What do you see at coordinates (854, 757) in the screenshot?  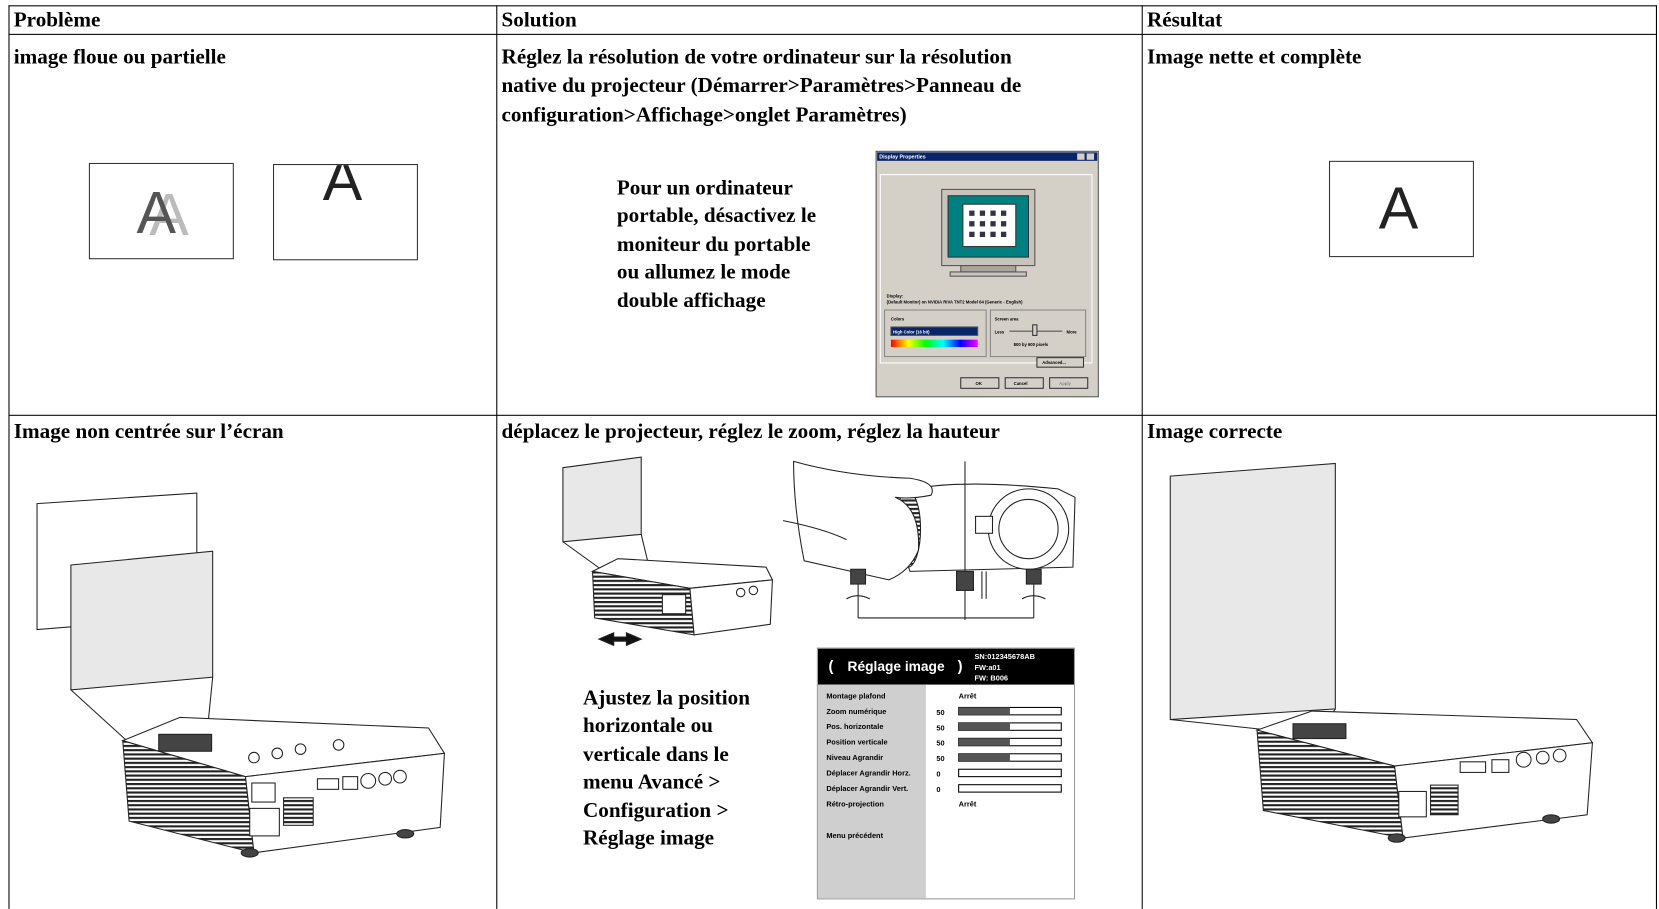 I see `menu-item-label: Niveau Agrandir` at bounding box center [854, 757].